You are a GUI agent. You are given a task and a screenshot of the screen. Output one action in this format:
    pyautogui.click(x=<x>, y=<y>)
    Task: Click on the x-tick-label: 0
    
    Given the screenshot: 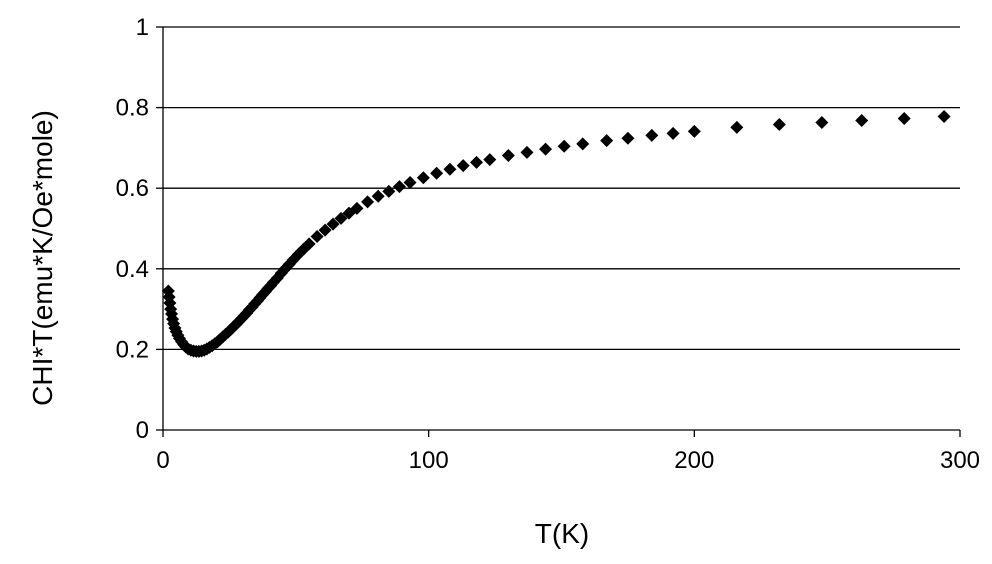 What is the action you would take?
    pyautogui.click(x=162, y=460)
    